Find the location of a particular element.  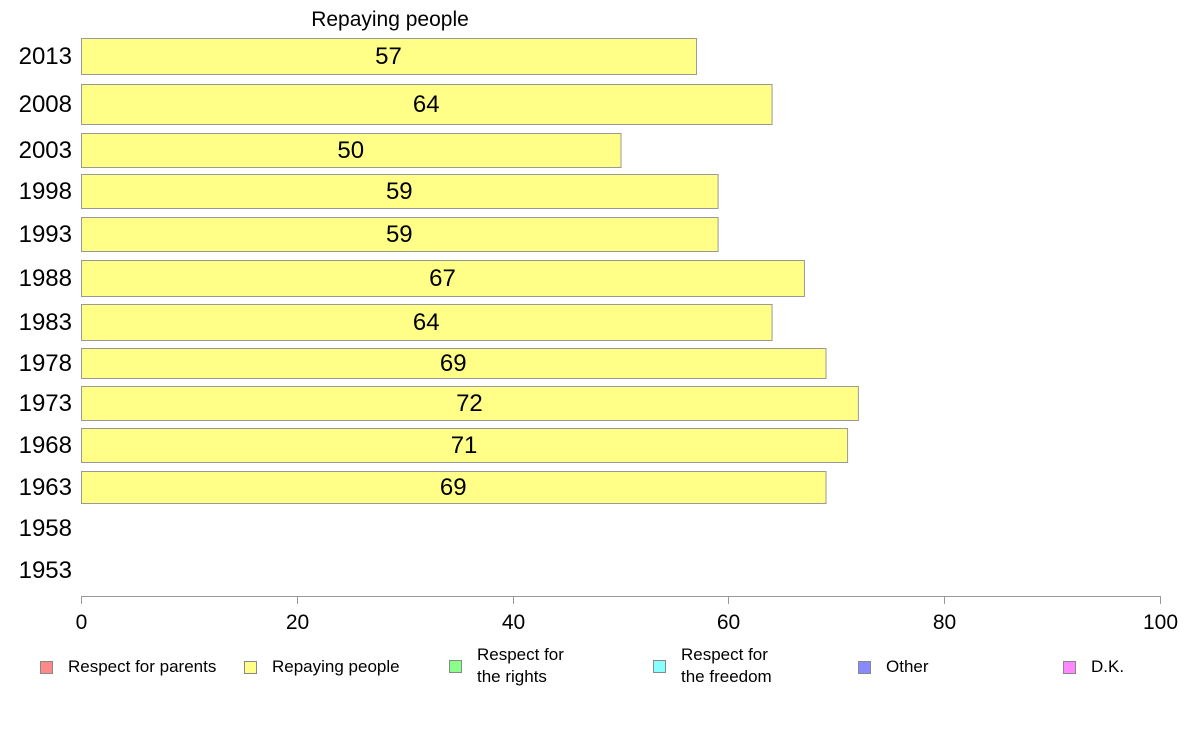

legend-label: Repaying people is located at coordinates (336, 666).